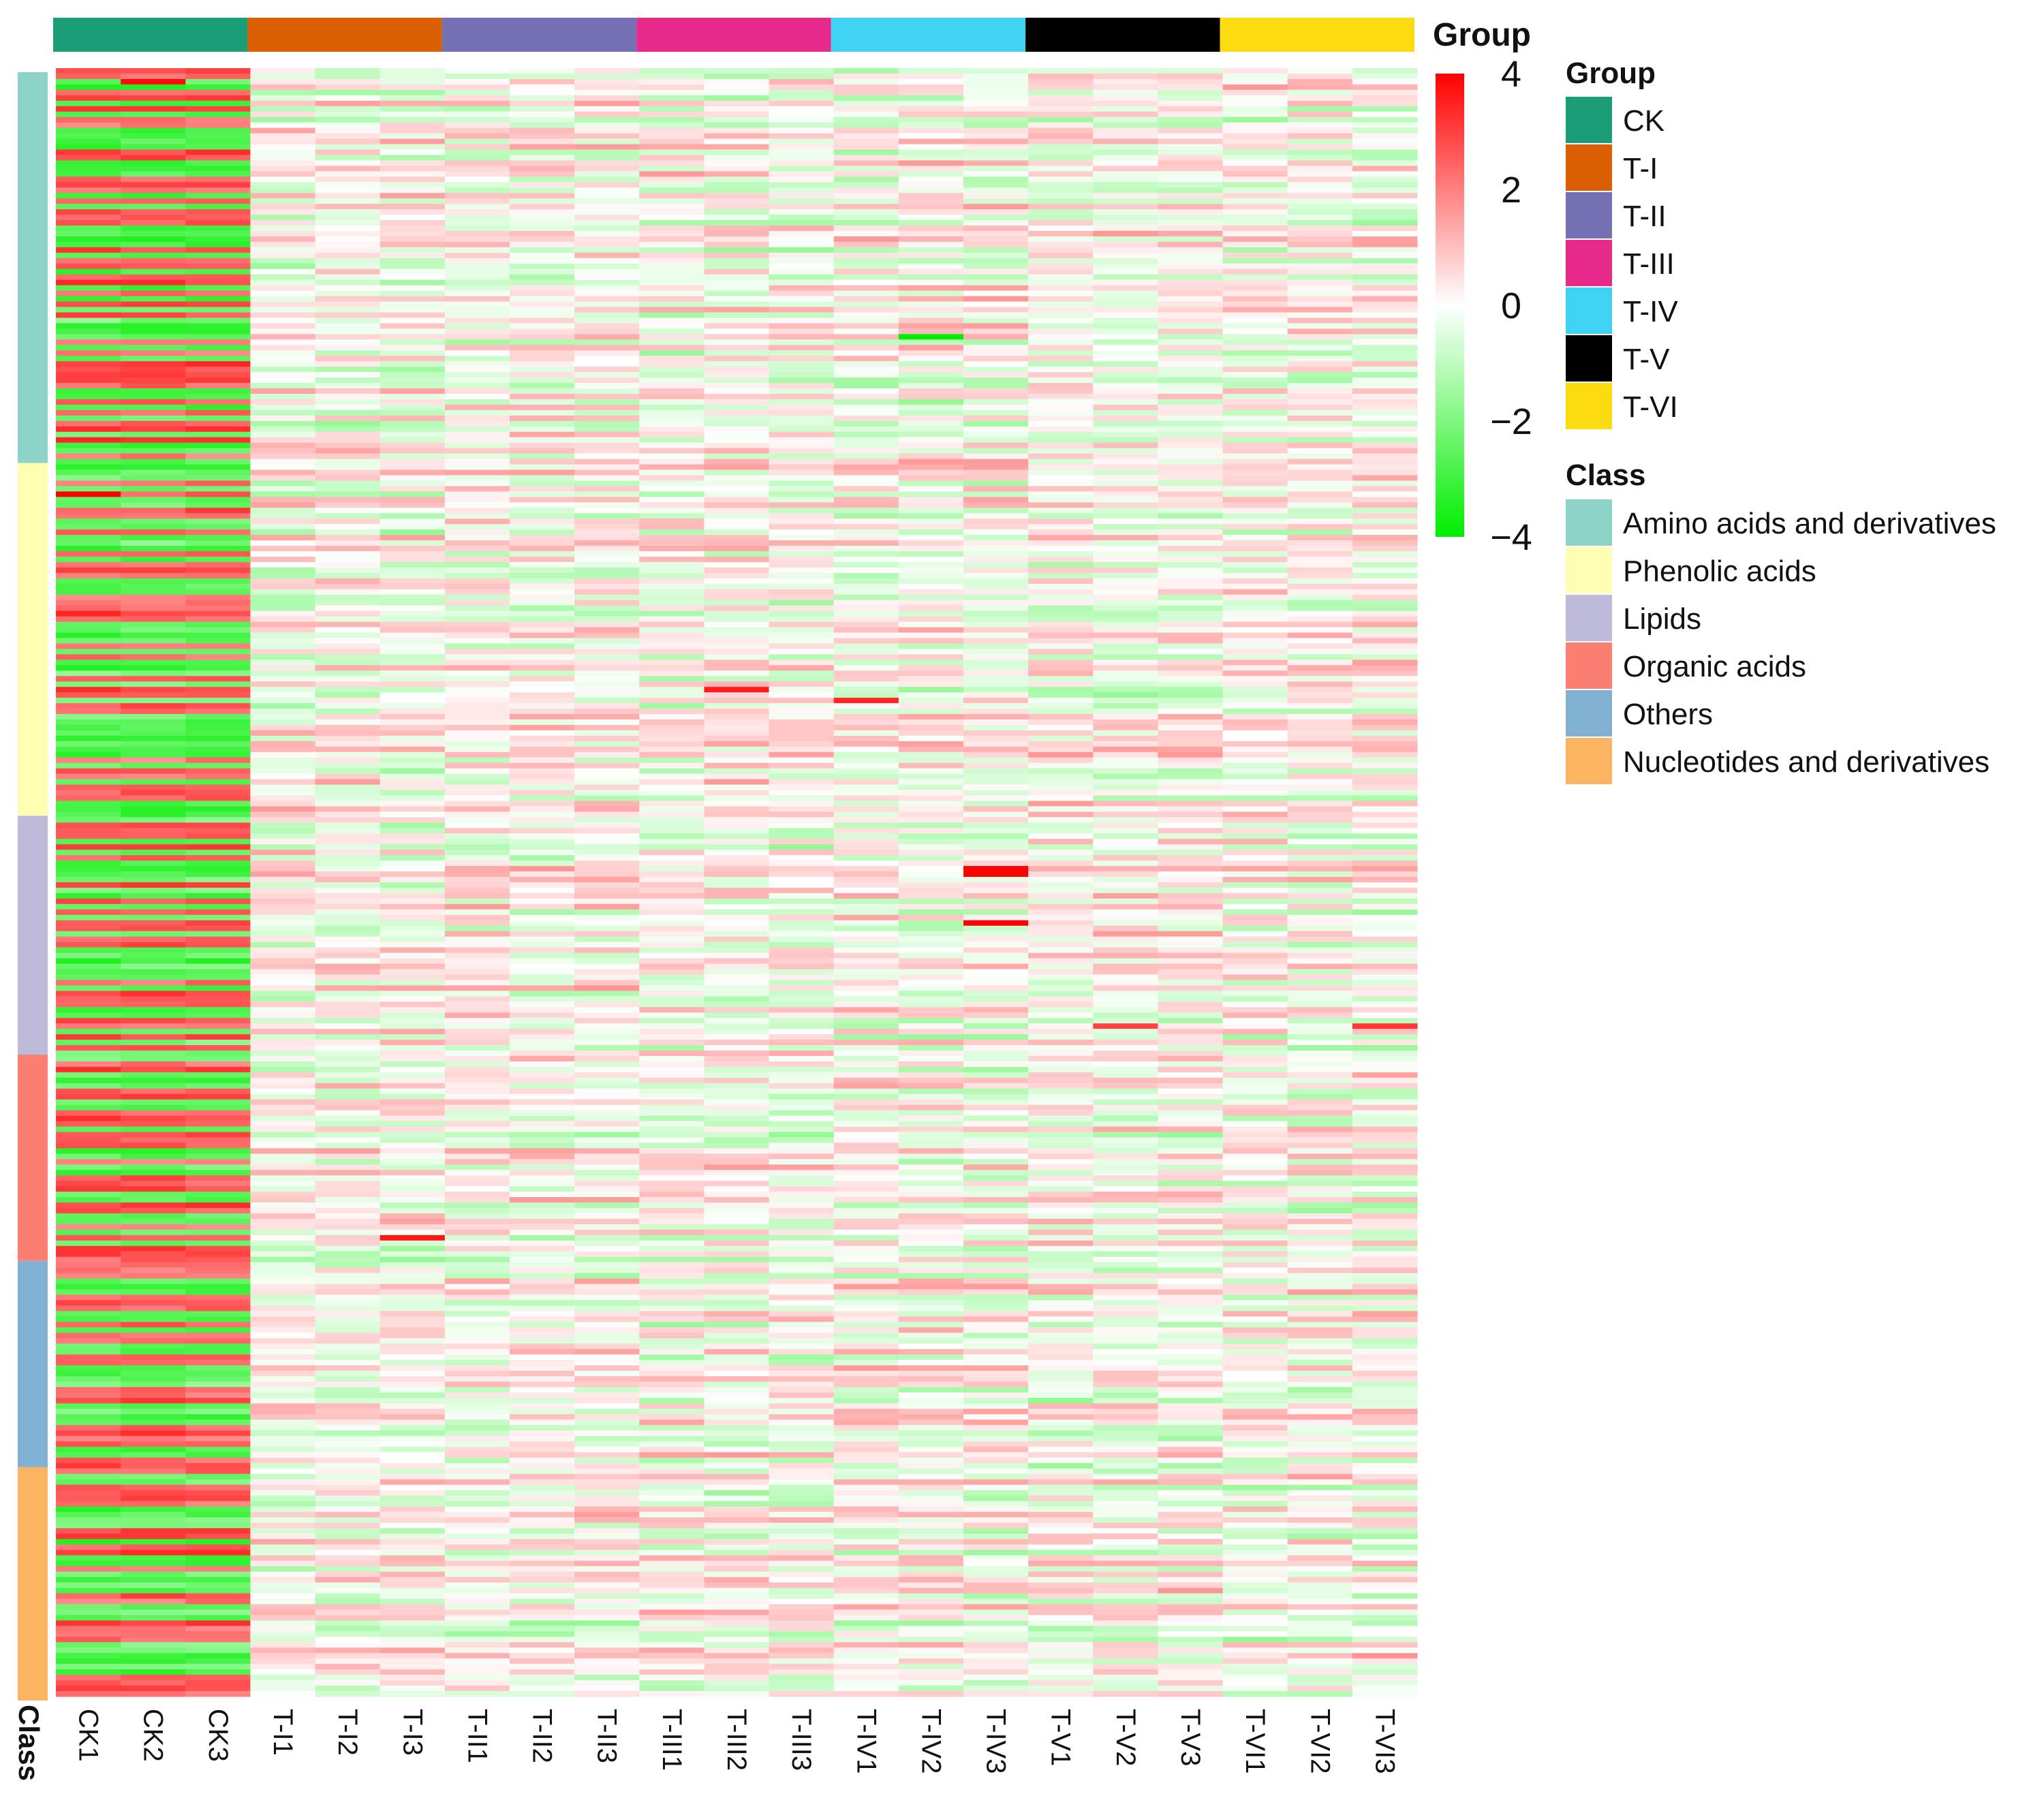 Image resolution: width=2044 pixels, height=1800 pixels. What do you see at coordinates (1122, 35) in the screenshot?
I see `group-segment-t-v` at bounding box center [1122, 35].